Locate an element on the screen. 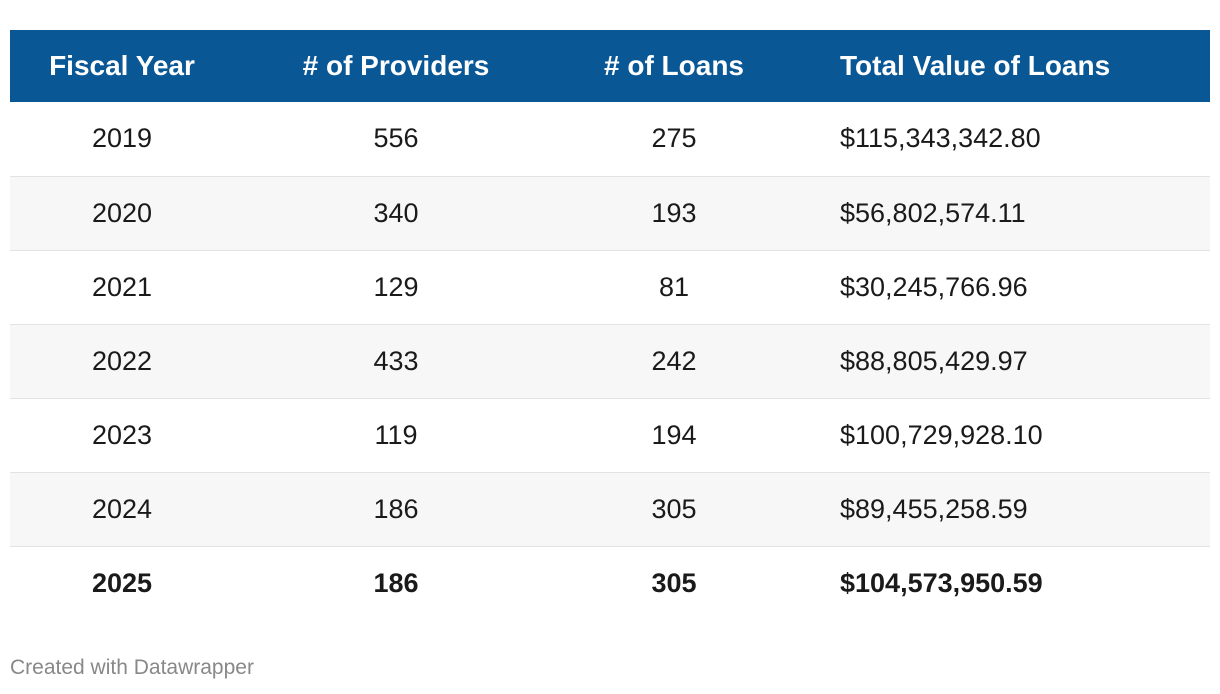  cell-total-value: $100,729,928.10 is located at coordinates (1000, 435).